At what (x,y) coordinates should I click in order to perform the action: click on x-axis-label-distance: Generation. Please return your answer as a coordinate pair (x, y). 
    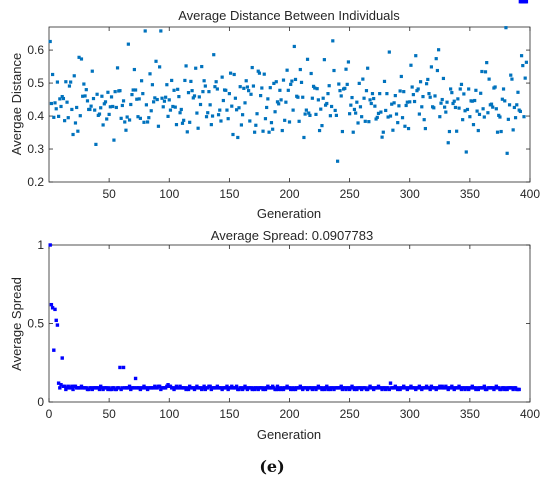
    Looking at the image, I should click on (289, 213).